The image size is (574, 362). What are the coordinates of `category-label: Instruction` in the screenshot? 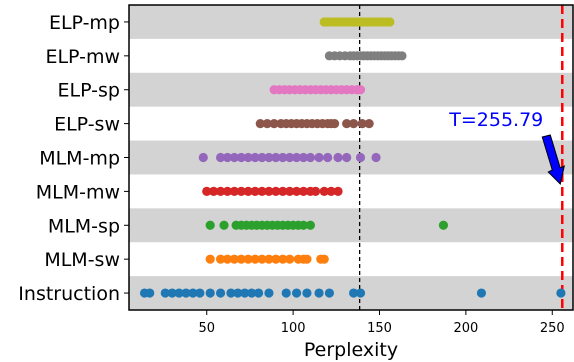 It's located at (69, 294).